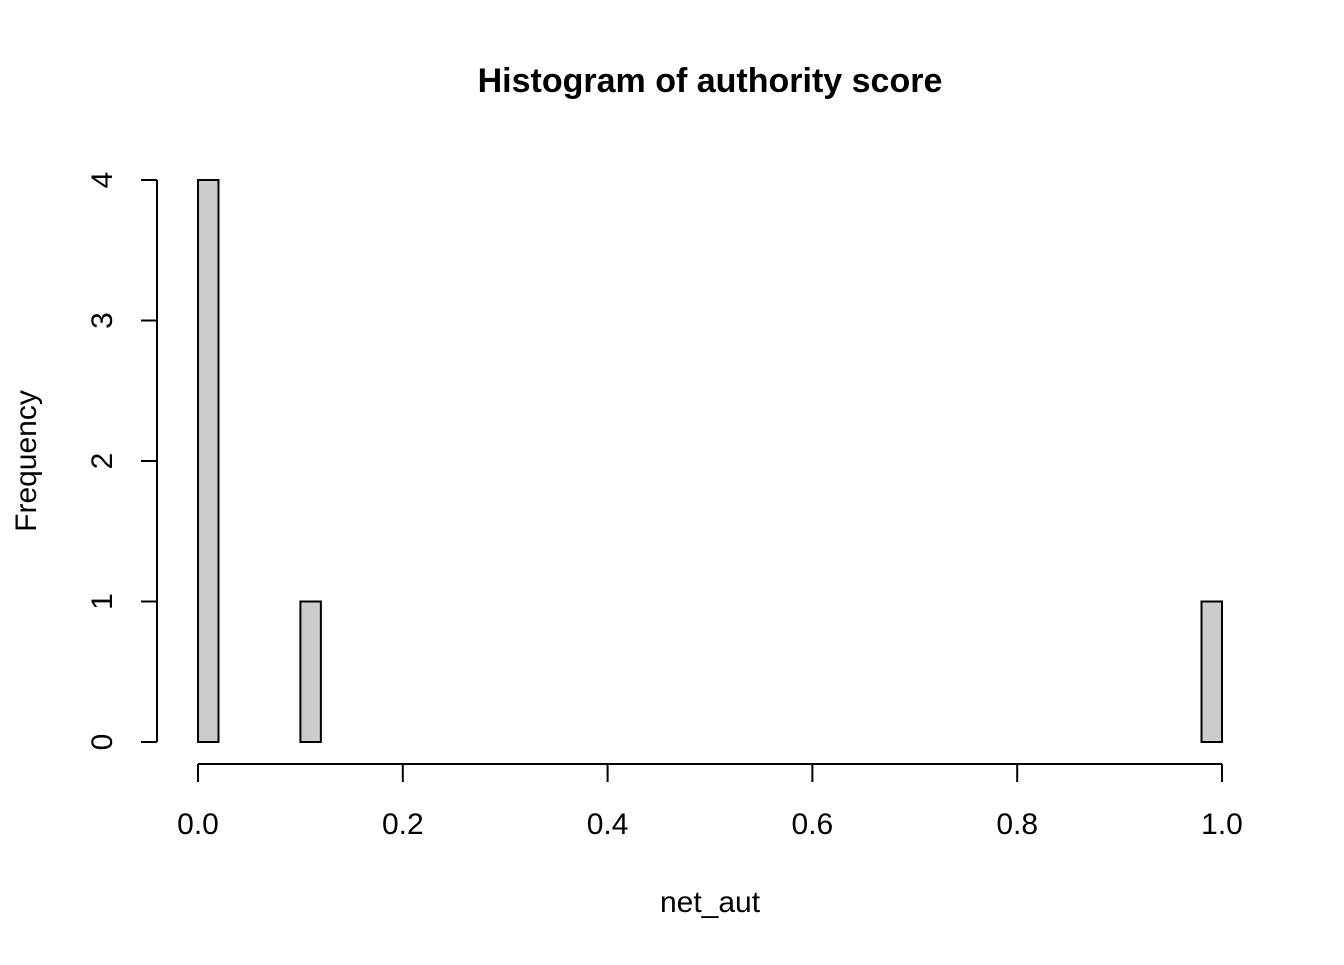  I want to click on x-axis-ticks: 0.0 0.2 0.4 0.6 0.8 1.0, so click(710, 802).